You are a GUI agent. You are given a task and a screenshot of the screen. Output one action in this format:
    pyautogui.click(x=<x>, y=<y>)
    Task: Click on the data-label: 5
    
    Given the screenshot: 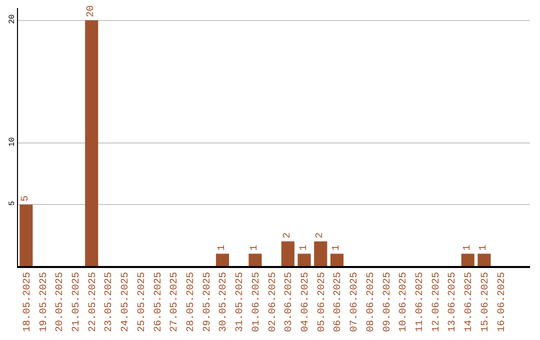 What is the action you would take?
    pyautogui.click(x=26, y=199)
    